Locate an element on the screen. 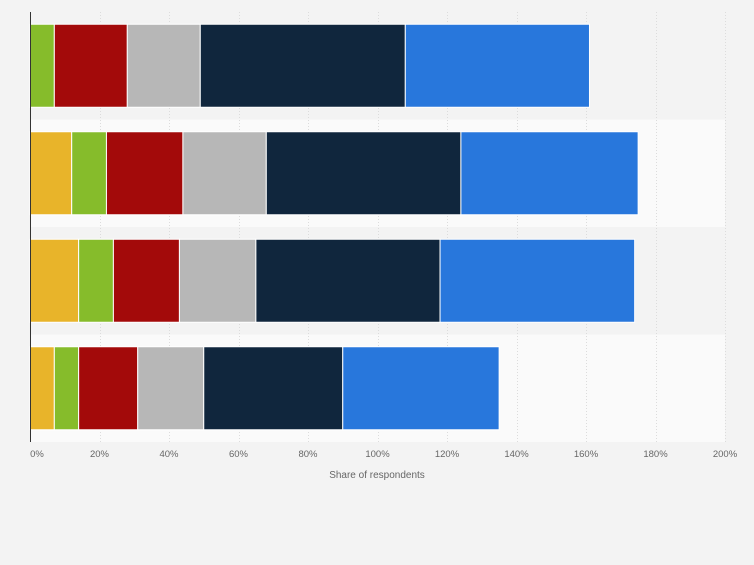 Image resolution: width=754 pixels, height=565 pixels. x-tick-label: 0% is located at coordinates (37, 454).